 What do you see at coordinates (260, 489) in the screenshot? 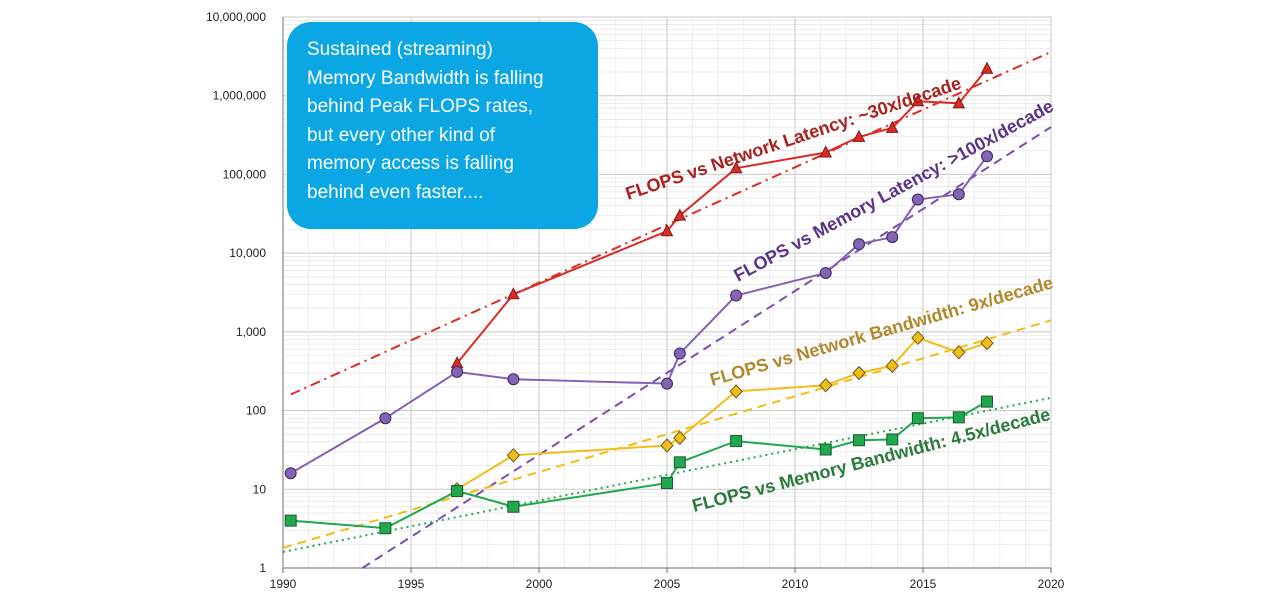
I see `y-tick-label: 10` at bounding box center [260, 489].